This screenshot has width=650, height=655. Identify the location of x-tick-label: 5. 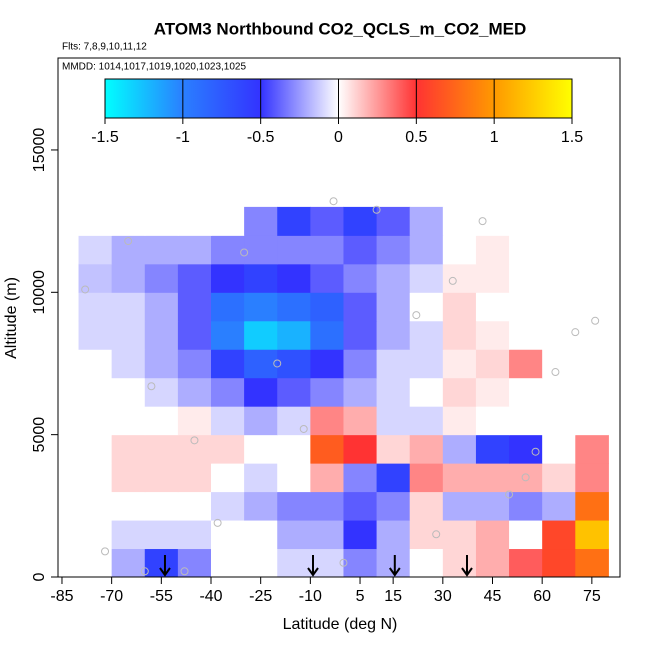
(360, 596).